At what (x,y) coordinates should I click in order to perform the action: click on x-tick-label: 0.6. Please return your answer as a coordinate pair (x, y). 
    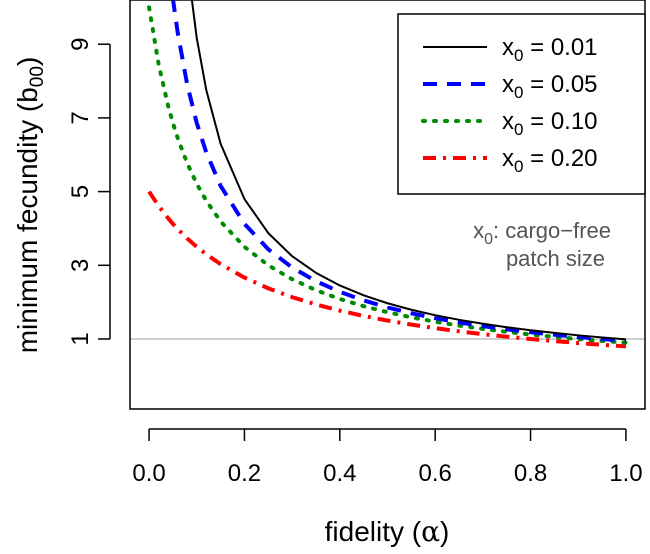
    Looking at the image, I should click on (434, 473).